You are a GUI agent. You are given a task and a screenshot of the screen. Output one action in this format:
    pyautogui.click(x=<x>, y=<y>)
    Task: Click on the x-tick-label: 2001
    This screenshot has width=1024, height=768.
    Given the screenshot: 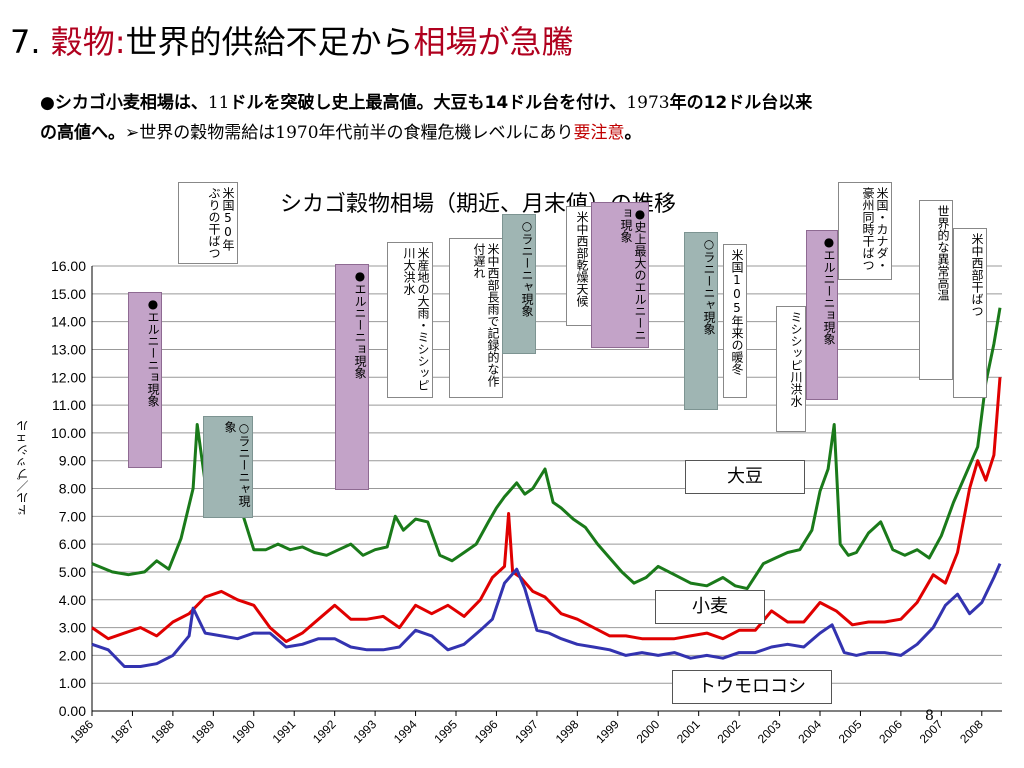 What is the action you would take?
    pyautogui.click(x=688, y=731)
    